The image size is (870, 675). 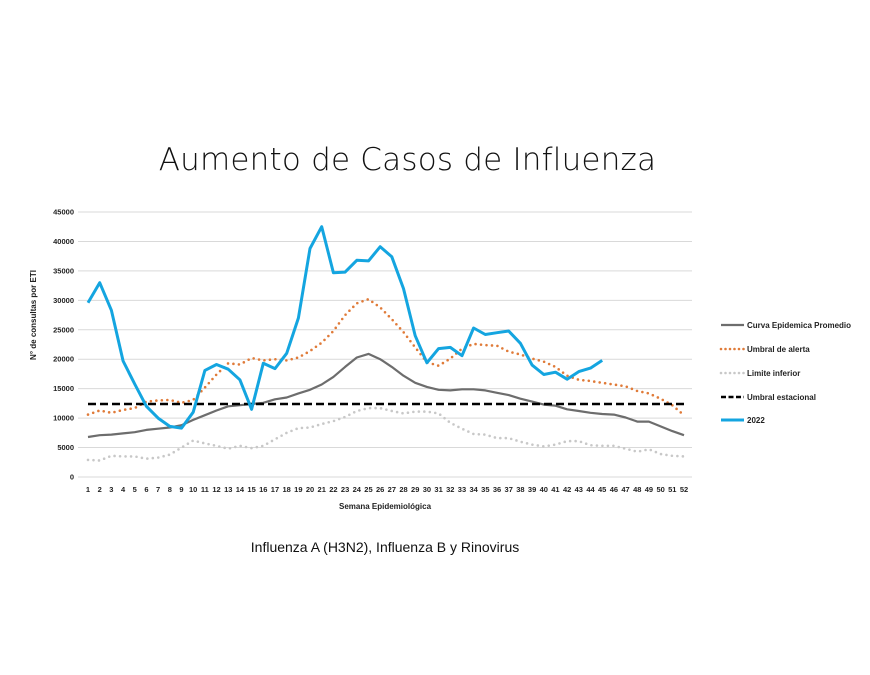 I want to click on x-tick-label: 21, so click(x=322, y=489).